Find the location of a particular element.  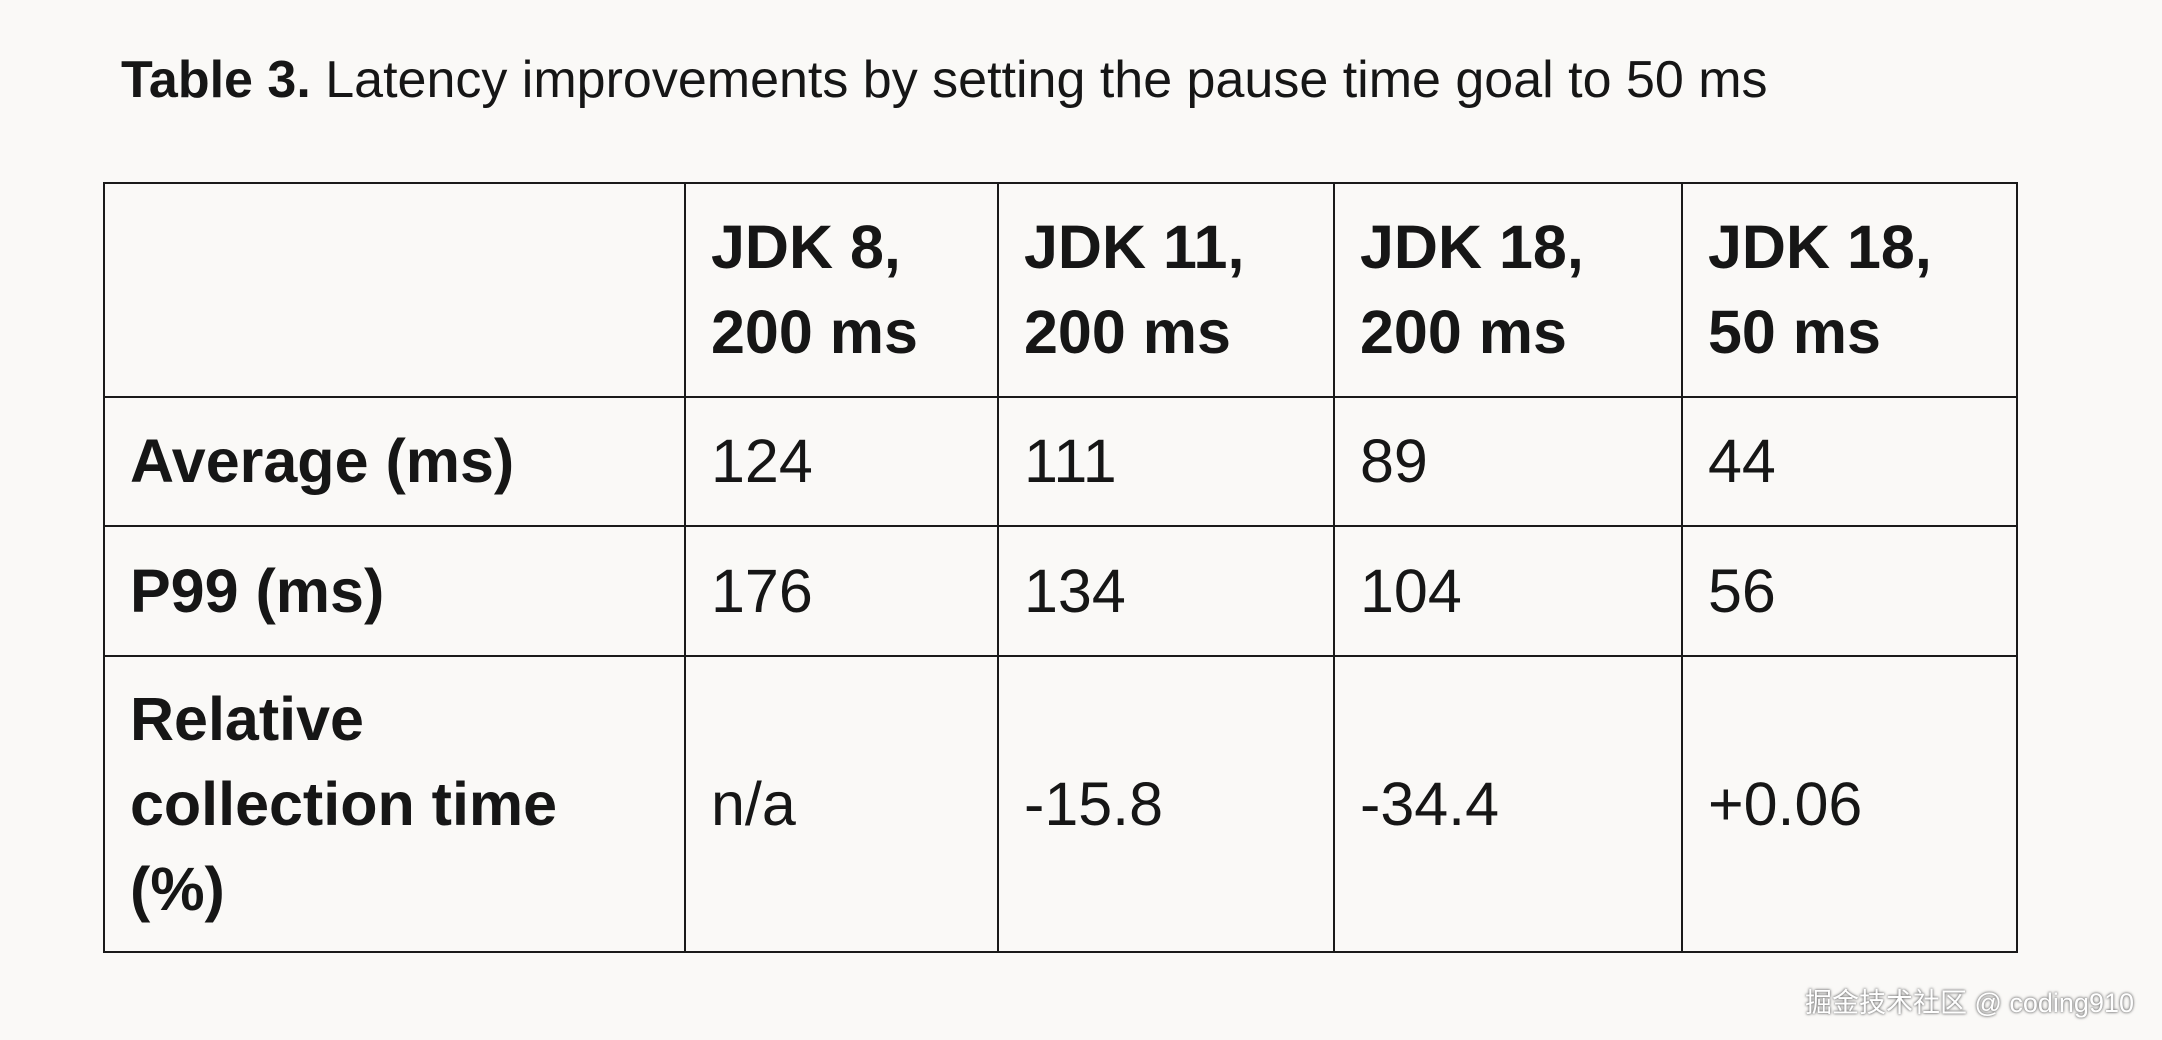

data-cell: n/a is located at coordinates (841, 804).